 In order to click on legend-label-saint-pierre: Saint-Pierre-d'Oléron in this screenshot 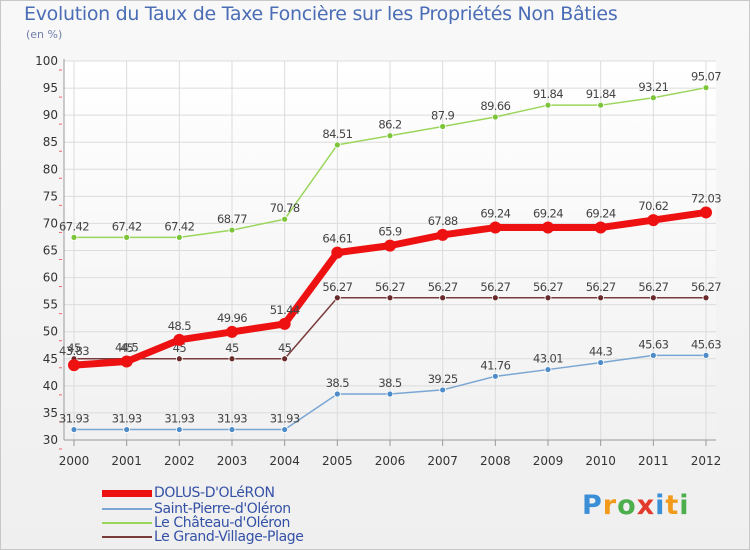, I will do `click(222, 509)`.